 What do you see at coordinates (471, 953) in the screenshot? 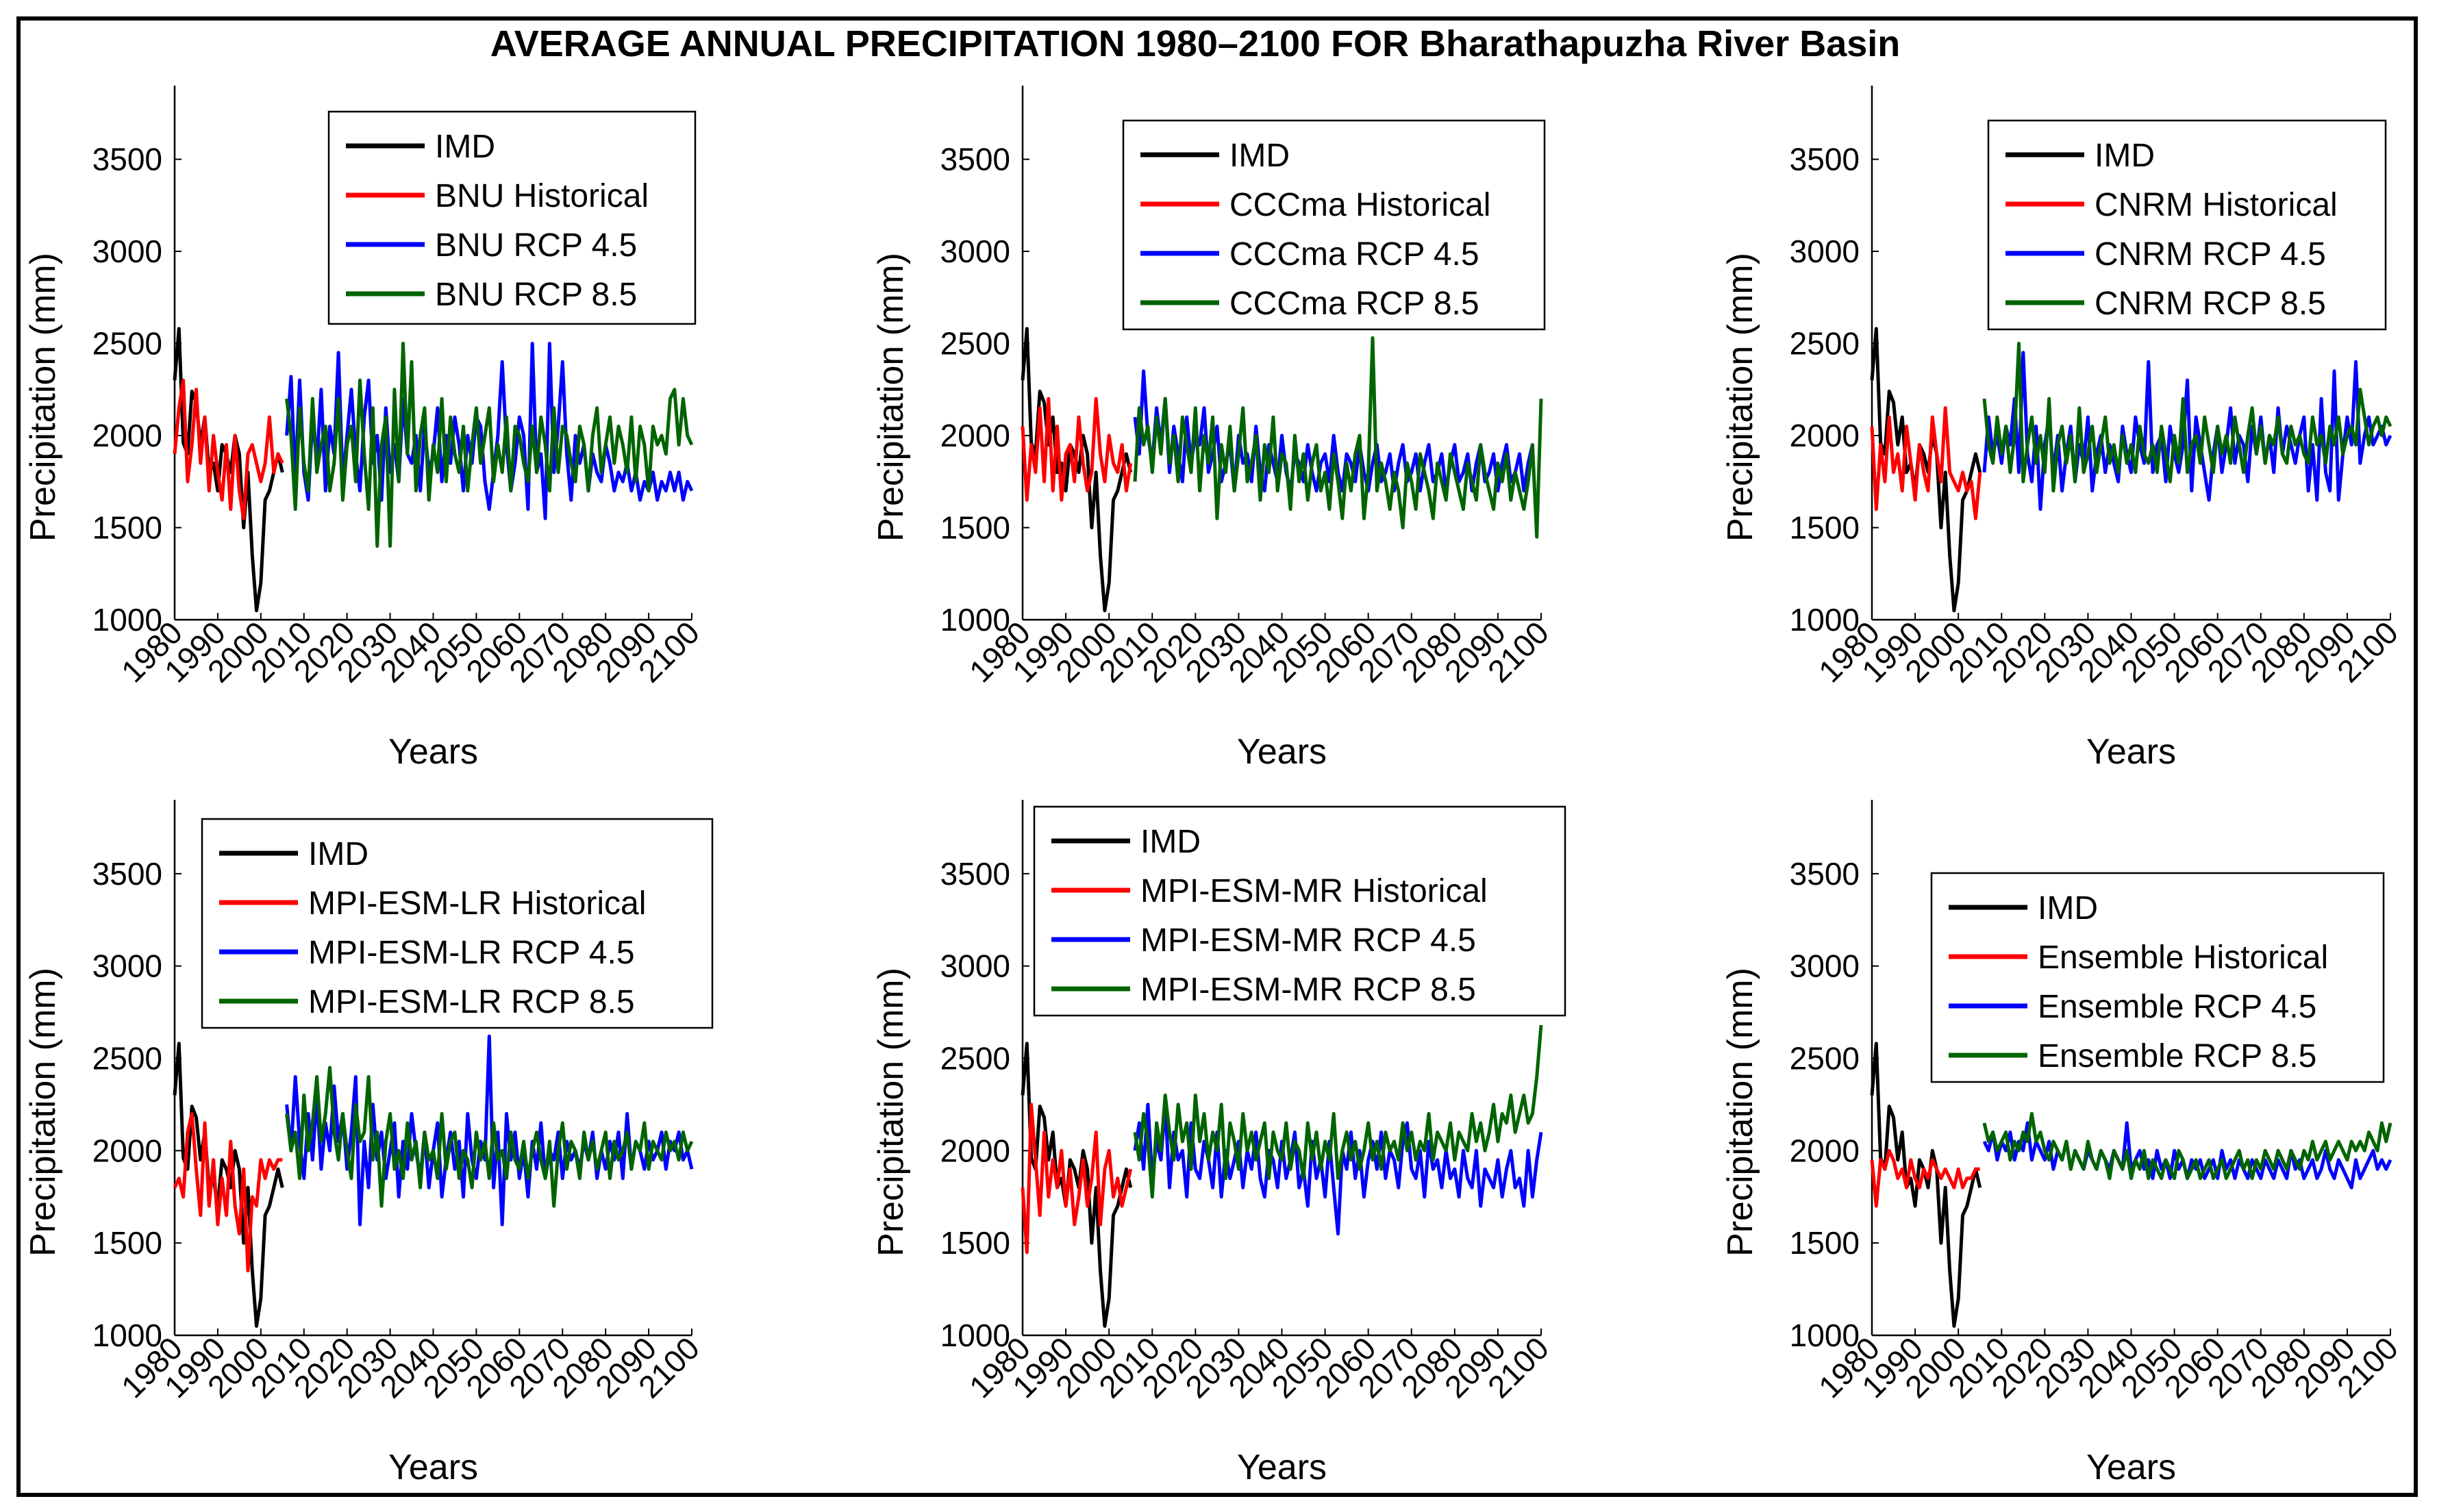
I see `legend-label: MPI-ESM-LR RCP 4.5` at bounding box center [471, 953].